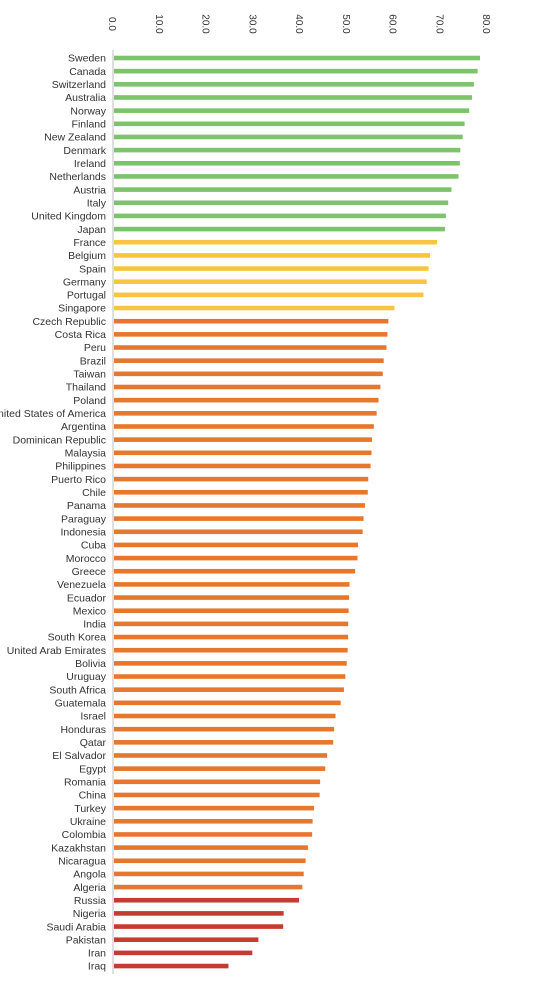  I want to click on category-label: Venezuela, so click(81, 585).